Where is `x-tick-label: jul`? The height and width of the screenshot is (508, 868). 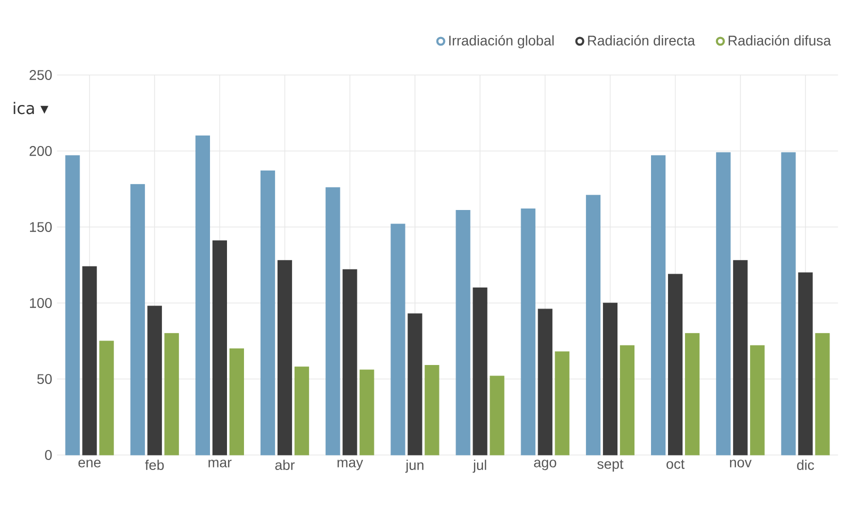 x-tick-label: jul is located at coordinates (479, 466).